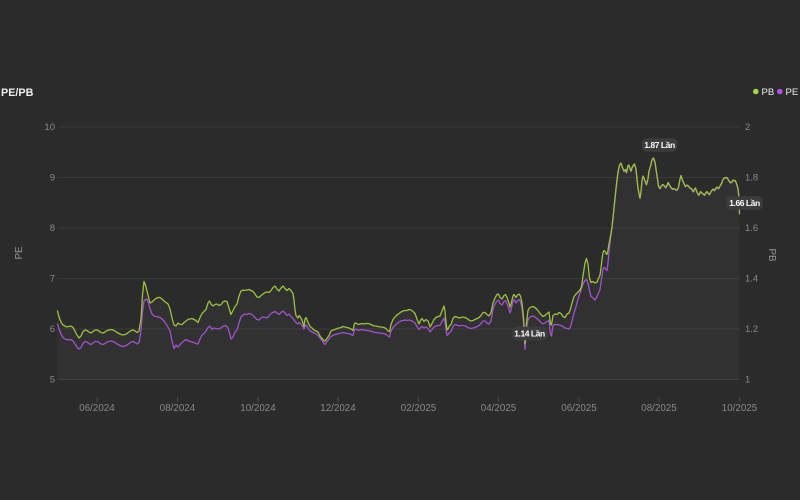  What do you see at coordinates (751, 279) in the screenshot?
I see `svg-text: 1.4` at bounding box center [751, 279].